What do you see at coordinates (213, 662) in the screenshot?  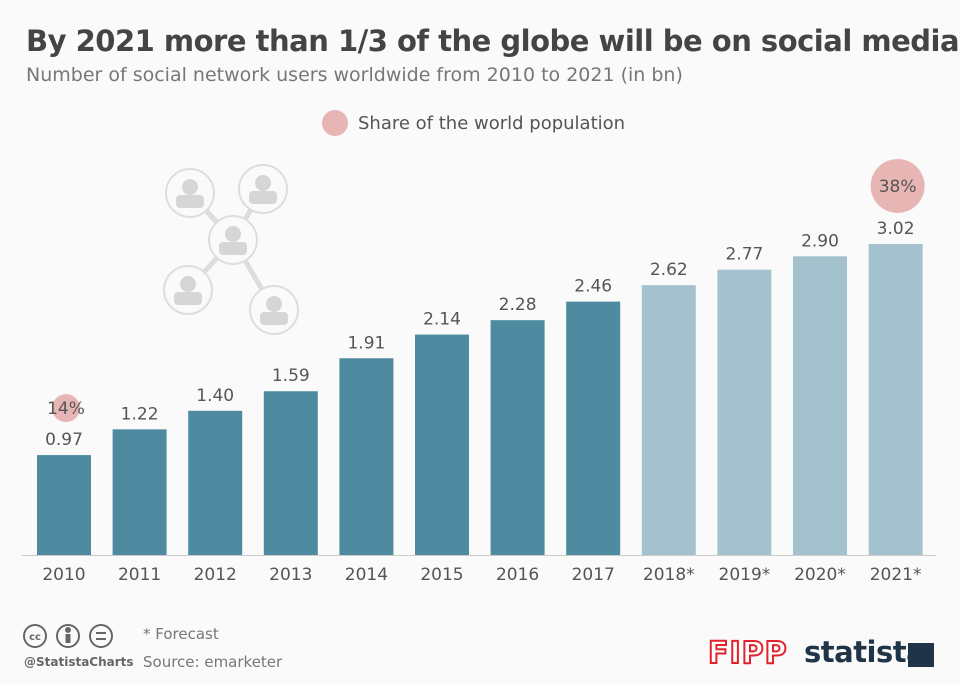 I see `source: Source: emarketer` at bounding box center [213, 662].